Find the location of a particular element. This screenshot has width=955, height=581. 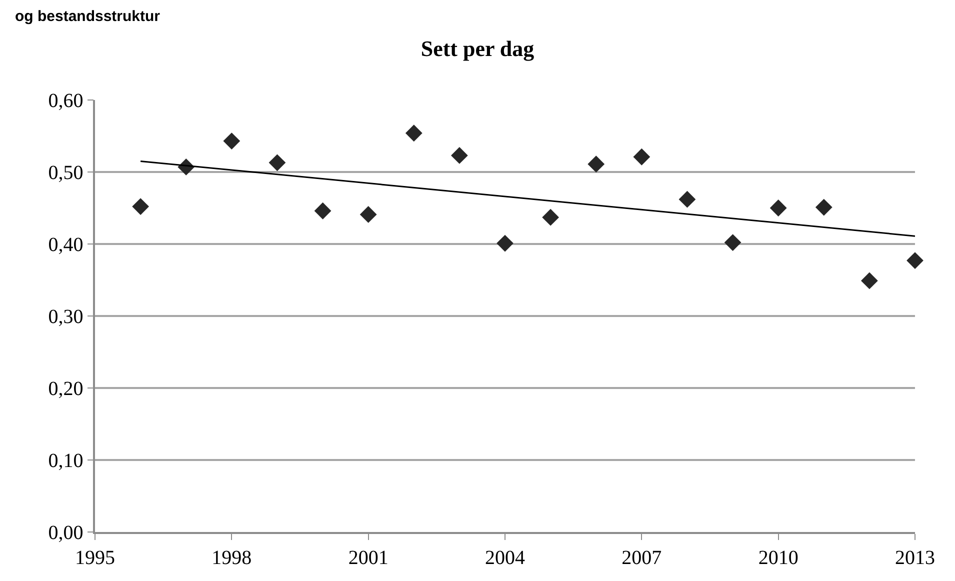

text: og bestandsstruktur is located at coordinates (87, 16).